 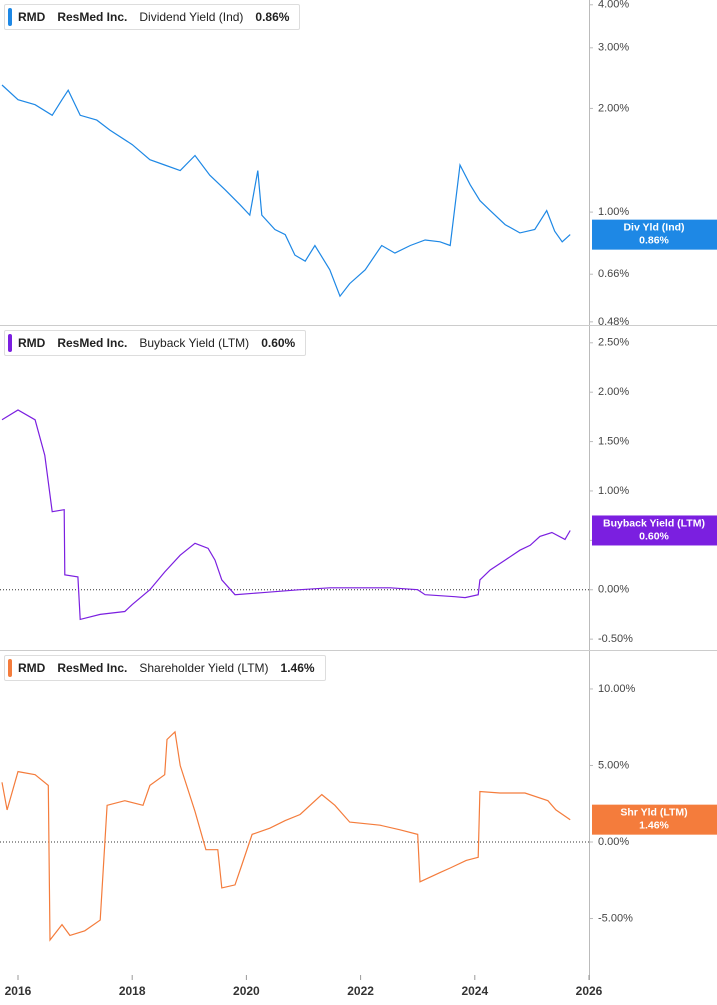 What do you see at coordinates (654, 825) in the screenshot?
I see `badge-value: 1.46%` at bounding box center [654, 825].